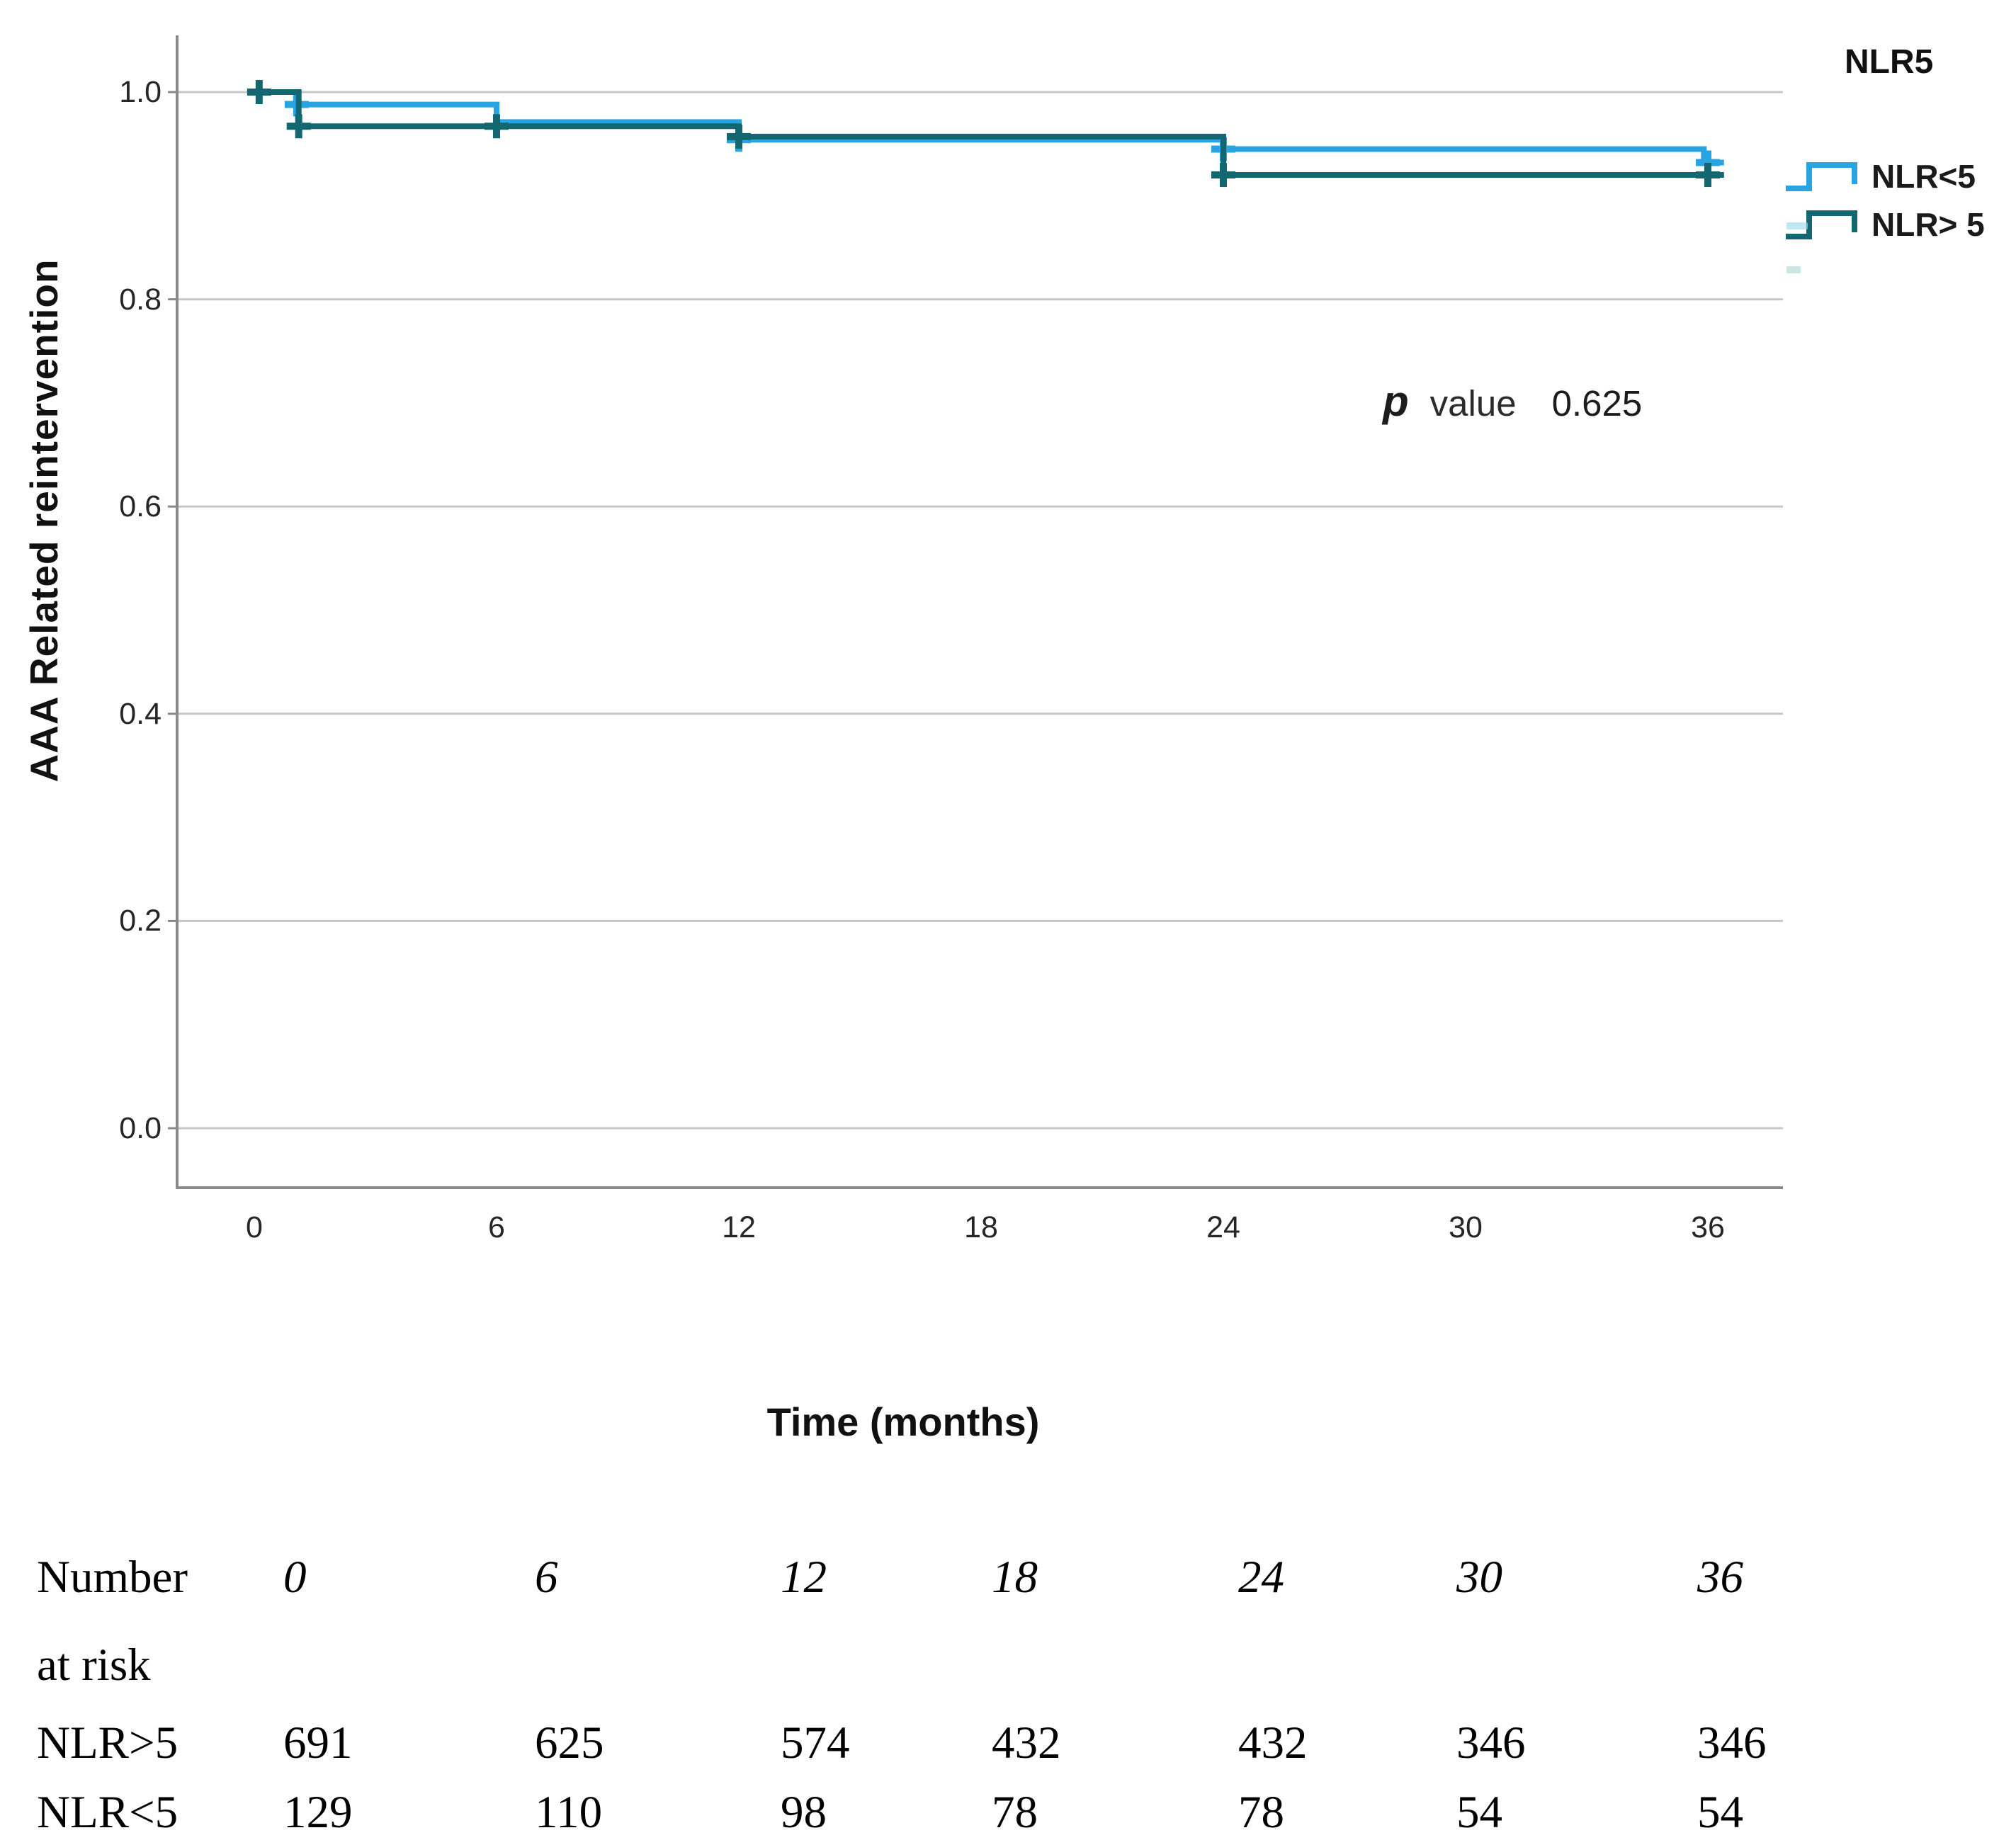  I want to click on y-tick-label: 0.2, so click(141, 921).